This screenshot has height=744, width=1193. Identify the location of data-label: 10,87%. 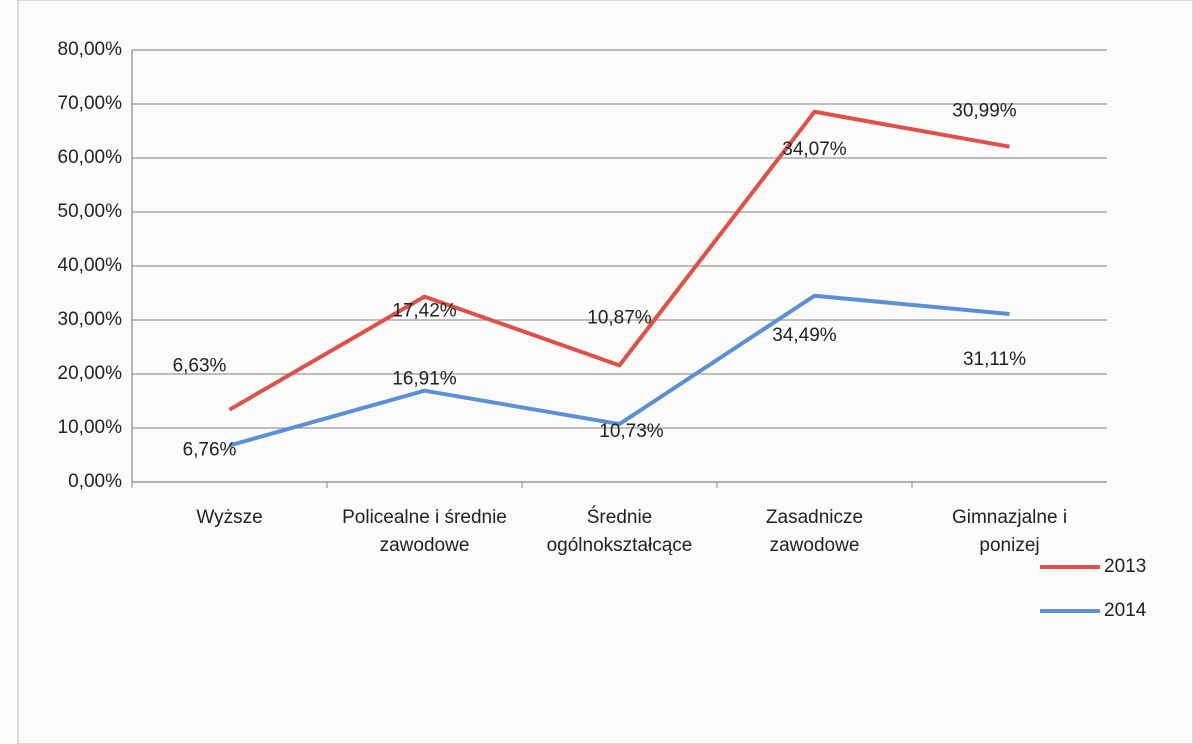
(619, 317).